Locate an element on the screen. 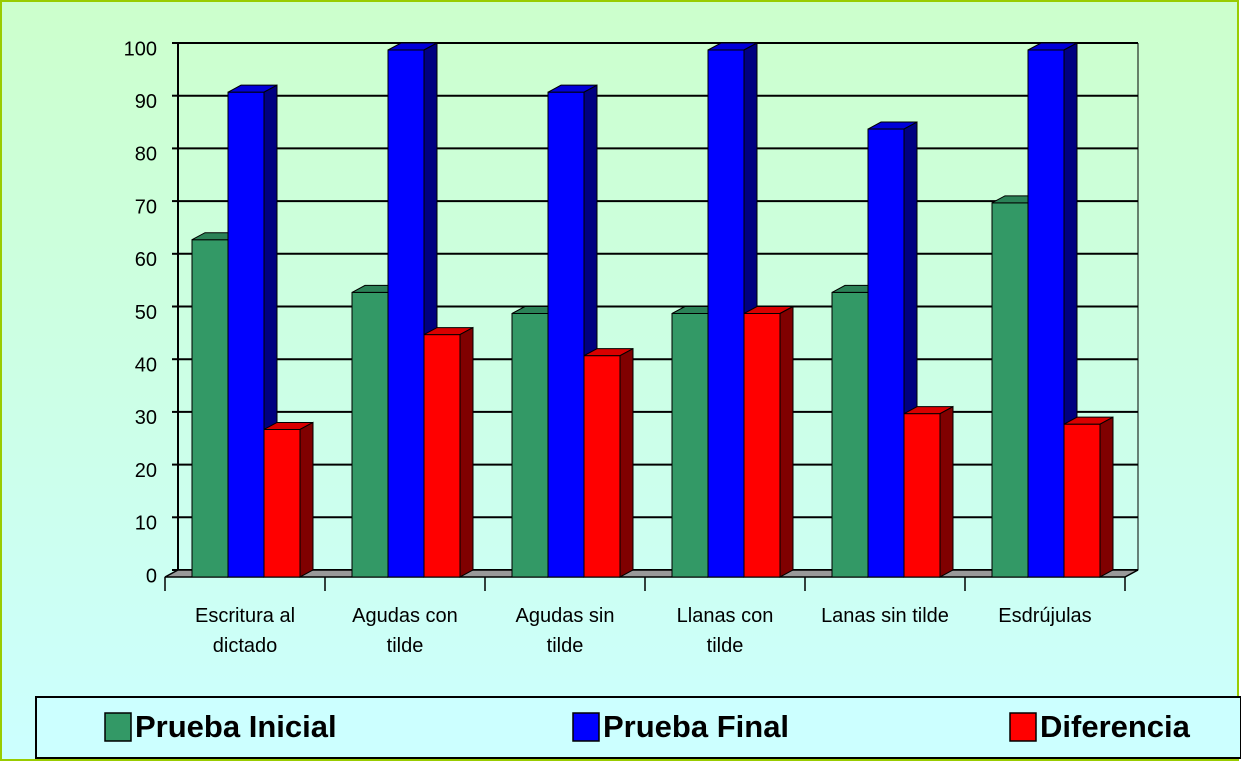 The image size is (1241, 763). y-tick-label: 80 is located at coordinates (146, 155).